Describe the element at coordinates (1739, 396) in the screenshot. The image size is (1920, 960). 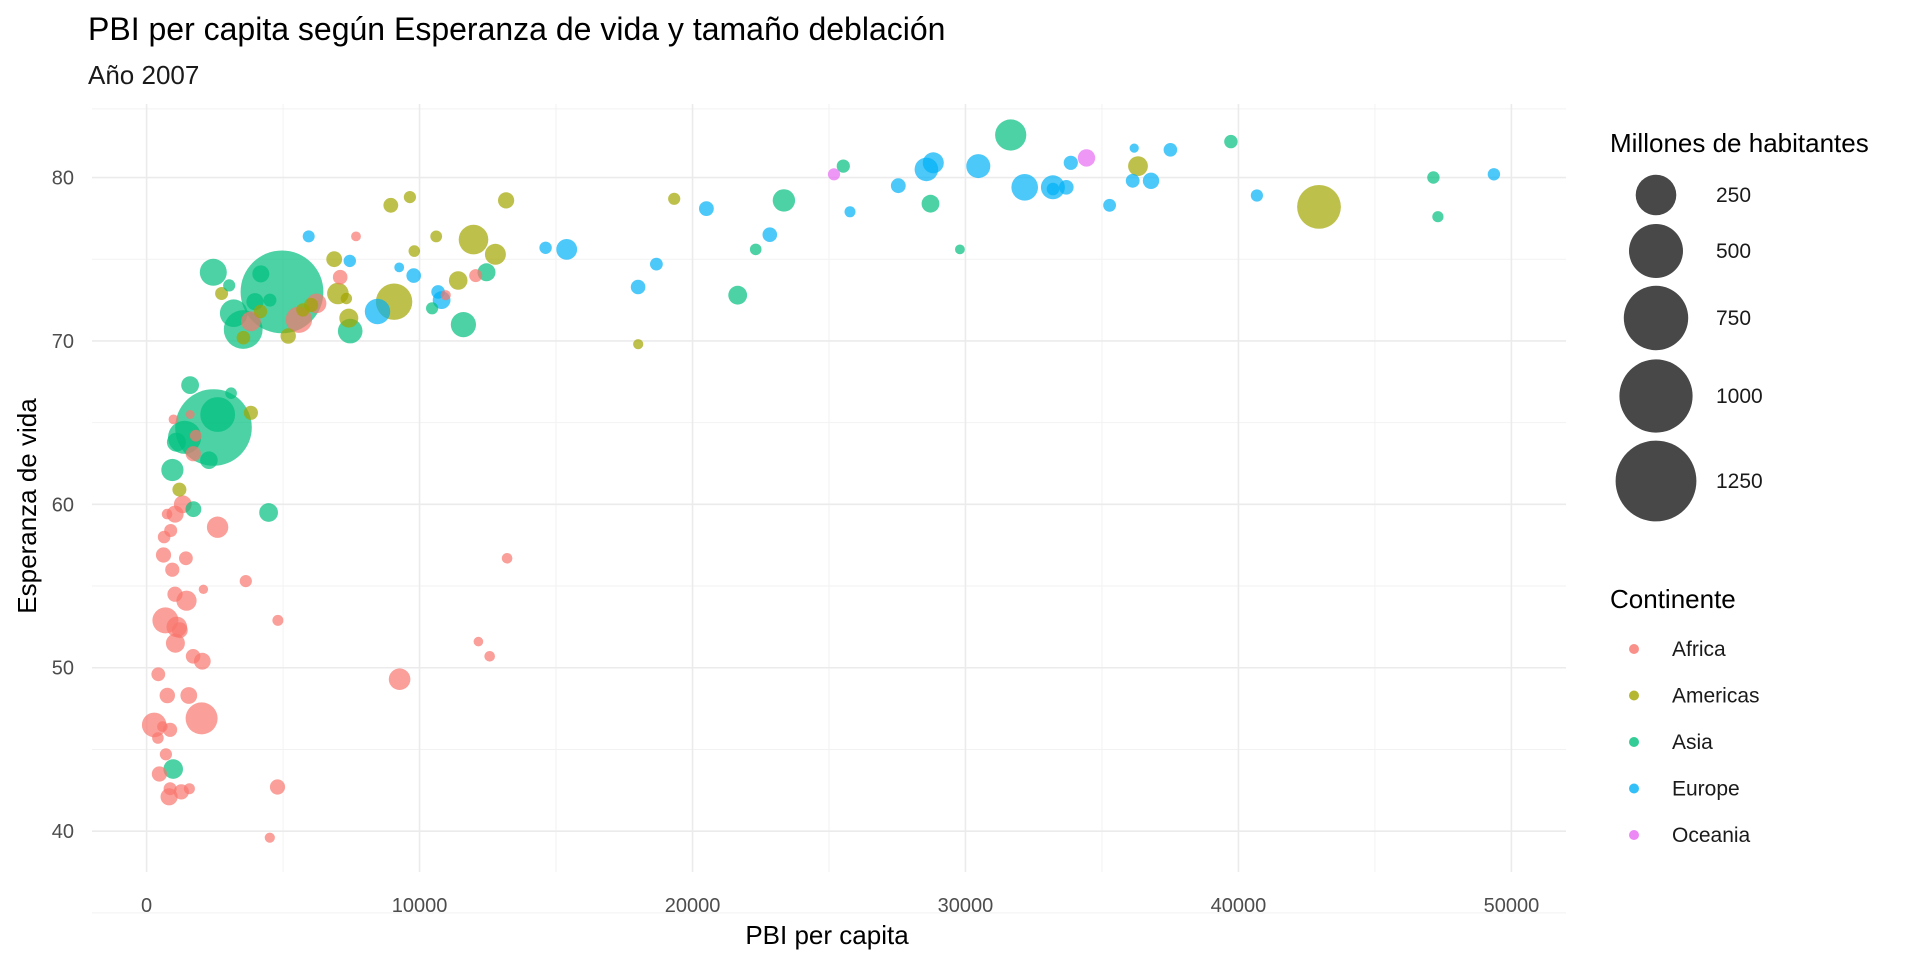
I see `size-legend-label: 1000` at that location.